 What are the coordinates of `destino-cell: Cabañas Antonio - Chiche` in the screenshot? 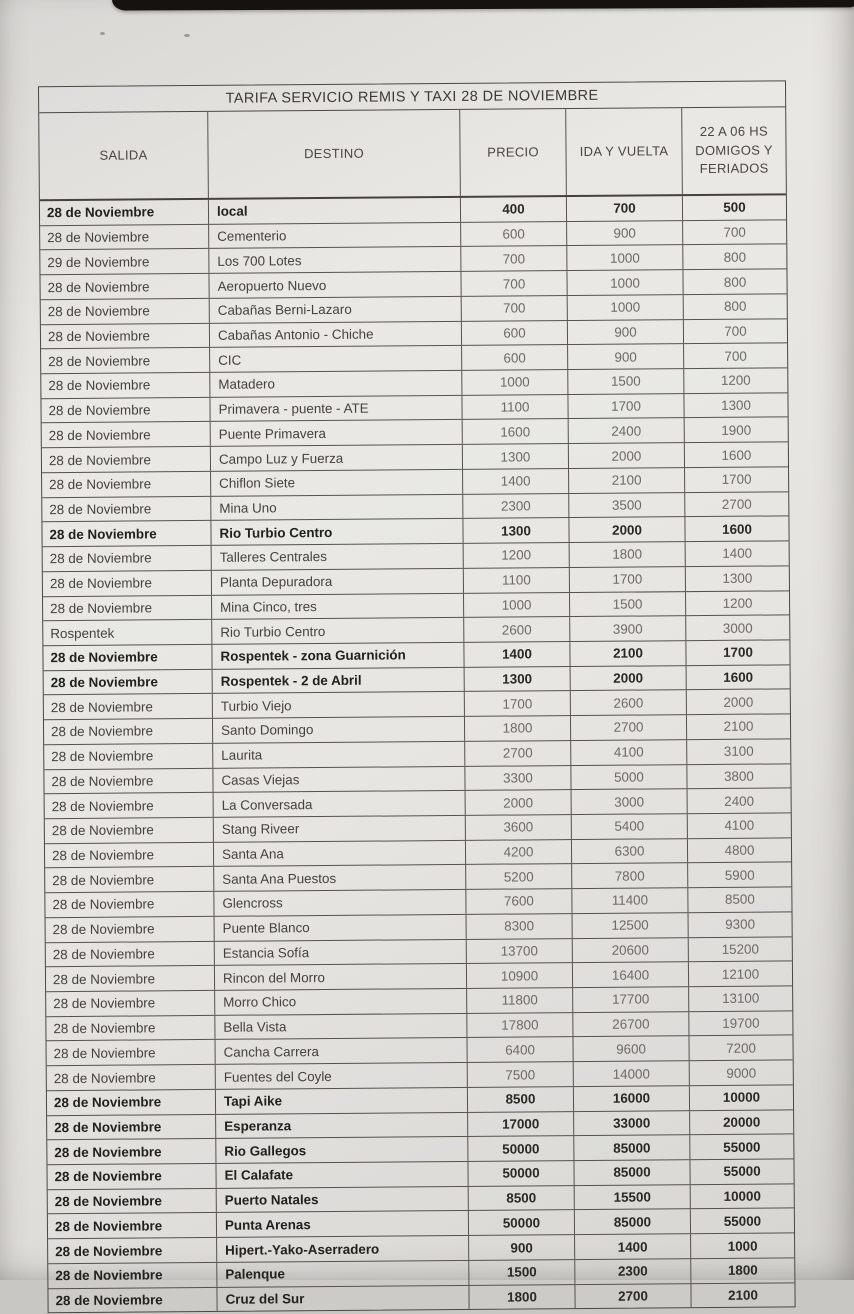 It's located at (335, 334).